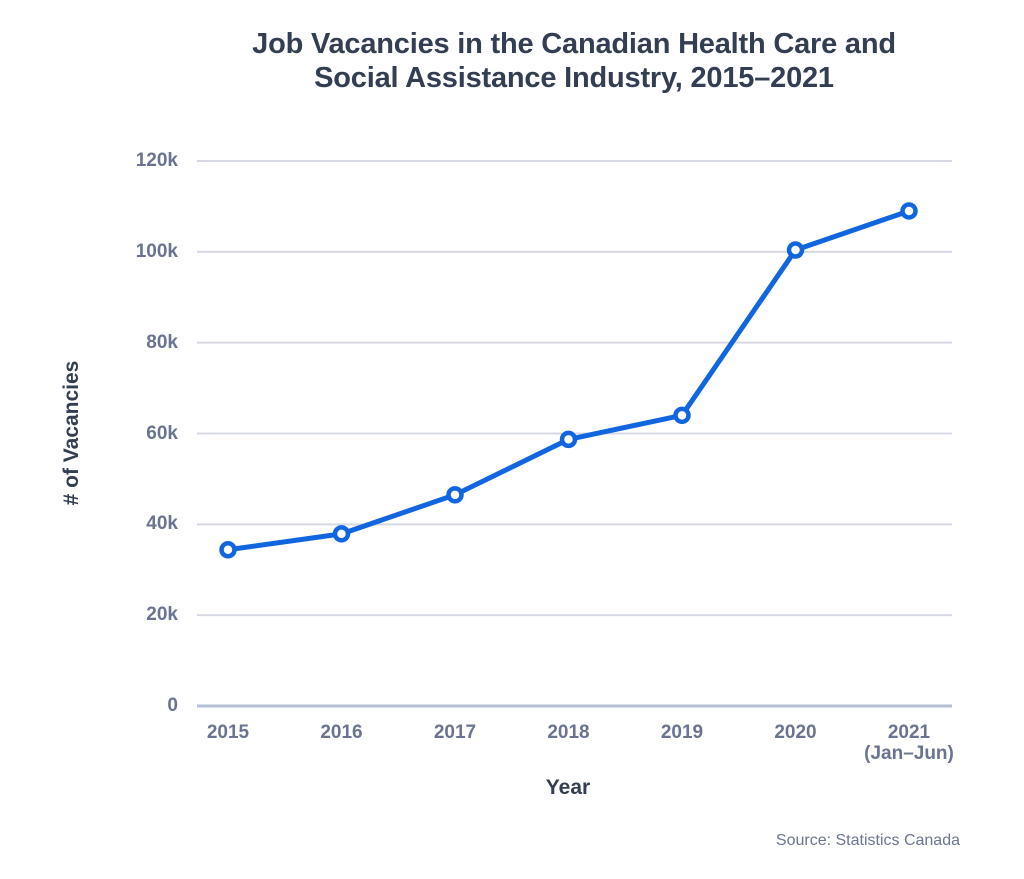 This screenshot has width=1024, height=879. What do you see at coordinates (909, 753) in the screenshot?
I see `x-tick-sublabel: (Jan–Jun)` at bounding box center [909, 753].